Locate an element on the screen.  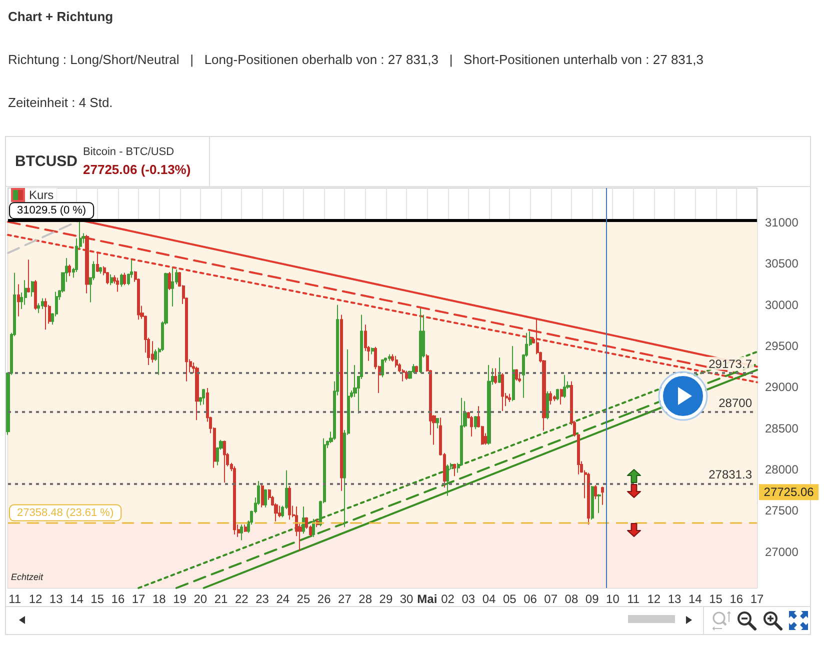
chart-title: Chart + Richtung is located at coordinates (61, 17).